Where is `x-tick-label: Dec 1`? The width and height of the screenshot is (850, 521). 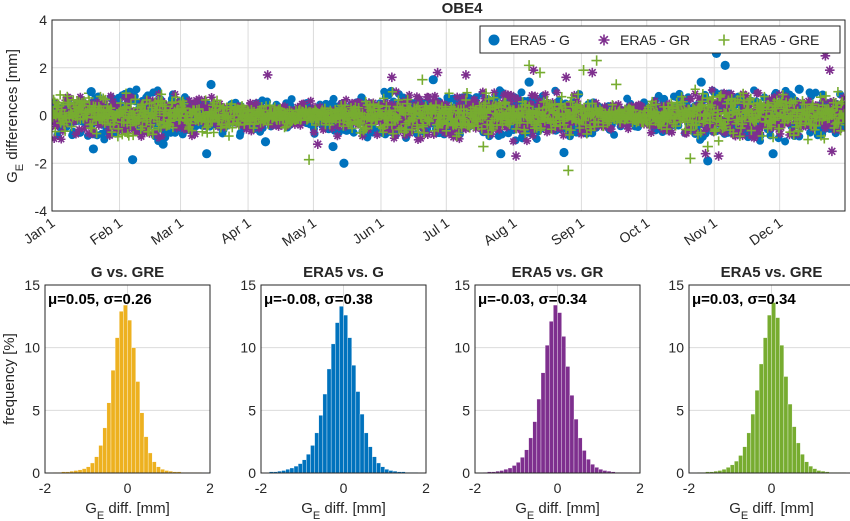
x-tick-label: Dec 1 is located at coordinates (765, 231).